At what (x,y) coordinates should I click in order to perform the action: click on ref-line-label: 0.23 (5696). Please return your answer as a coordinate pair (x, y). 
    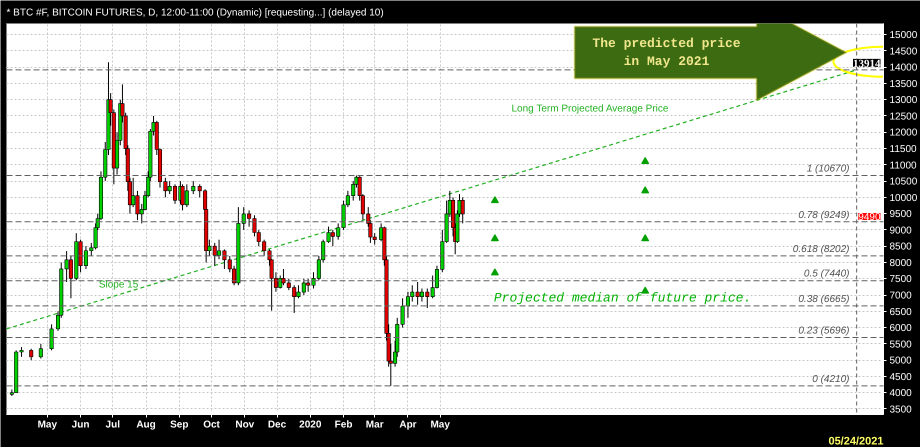
    Looking at the image, I should click on (824, 330).